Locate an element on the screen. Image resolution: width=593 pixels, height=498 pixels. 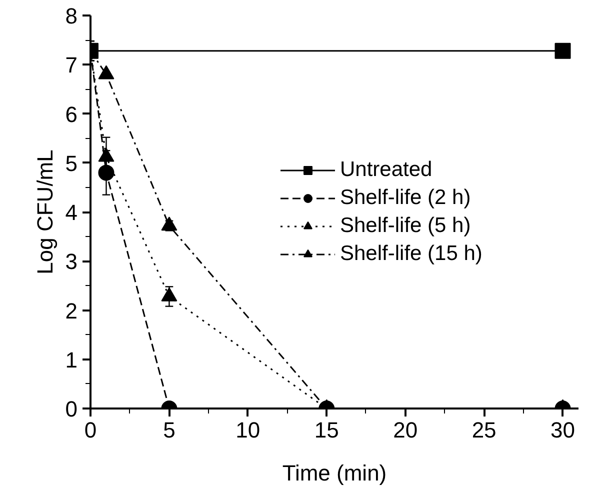
y-axis-title: Log CFU/mL is located at coordinates (45, 212).